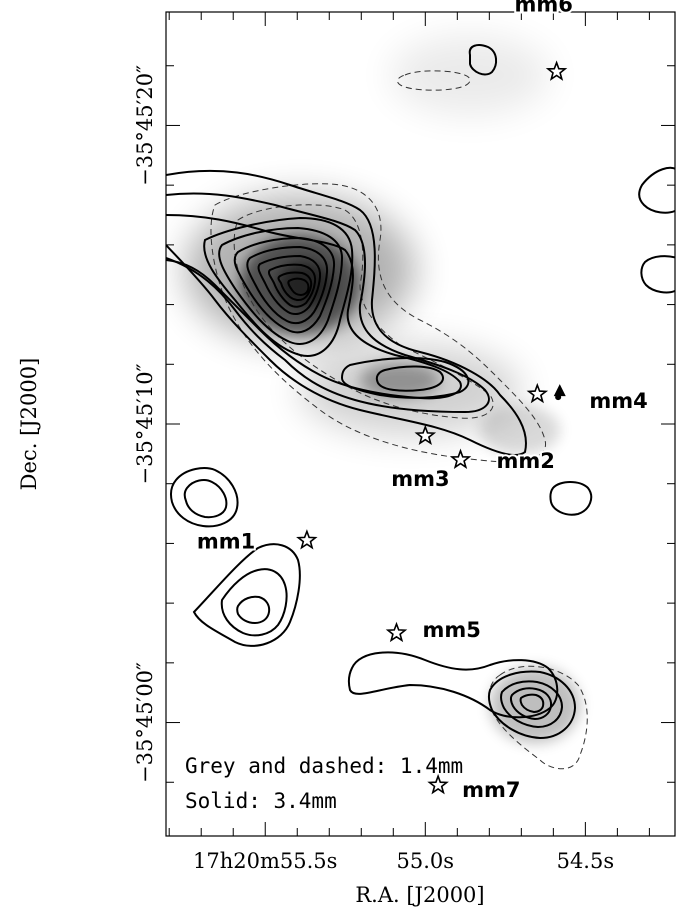 This screenshot has width=677, height=908. What do you see at coordinates (618, 401) in the screenshot?
I see `source-label-mm4: mm4` at bounding box center [618, 401].